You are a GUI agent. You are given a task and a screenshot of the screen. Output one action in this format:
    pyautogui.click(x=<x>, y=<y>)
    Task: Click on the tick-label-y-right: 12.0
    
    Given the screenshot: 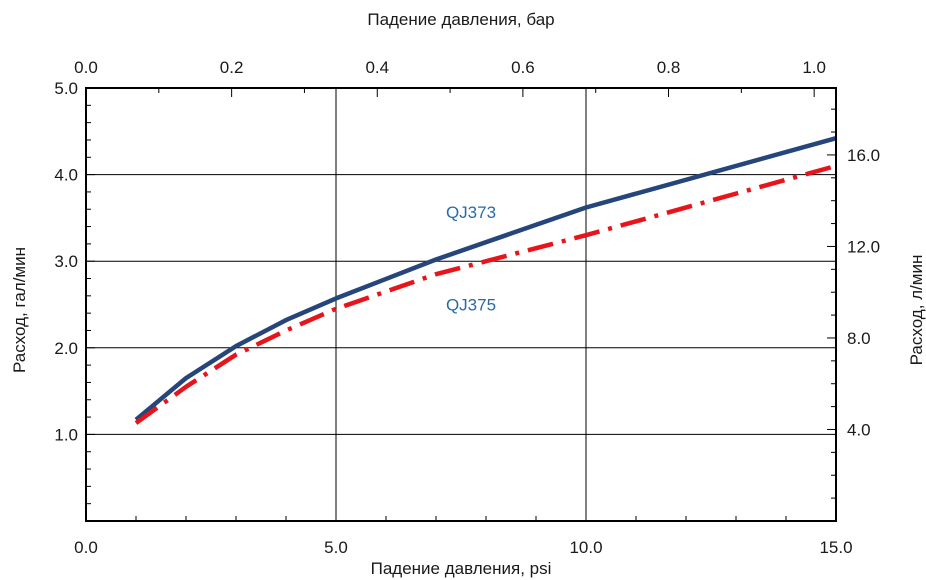 What is the action you would take?
    pyautogui.click(x=863, y=246)
    